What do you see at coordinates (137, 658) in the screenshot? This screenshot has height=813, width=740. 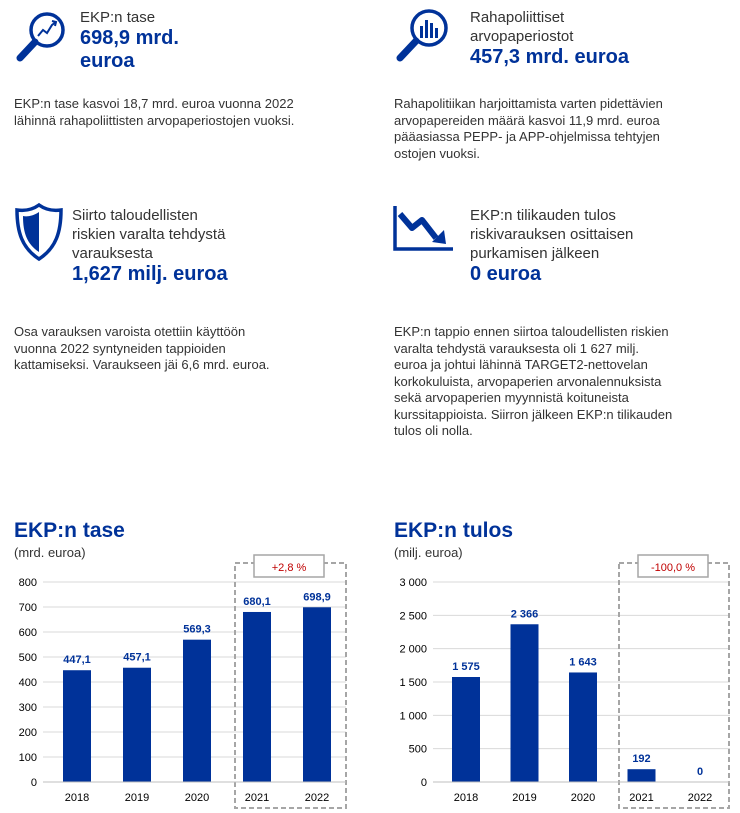 I see `data-label: 457,1` at bounding box center [137, 658].